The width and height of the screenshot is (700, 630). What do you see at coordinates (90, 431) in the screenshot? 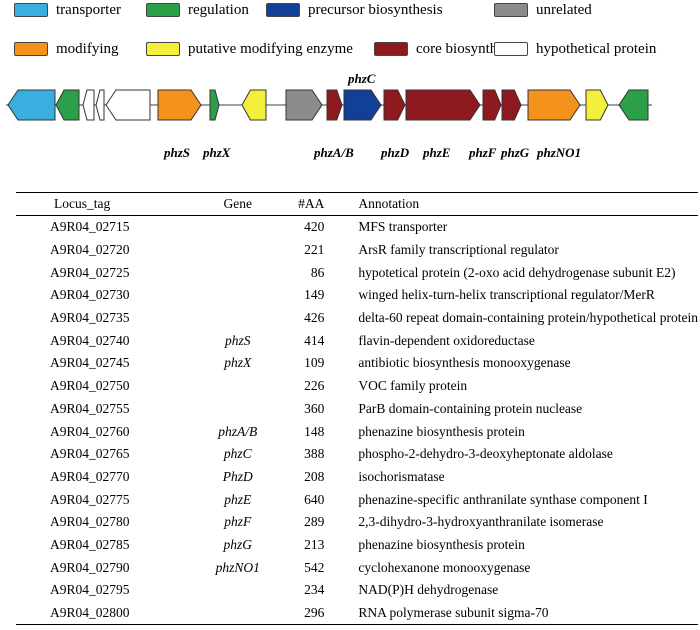
I see `locus-tag-cell: A9R04_02760` at bounding box center [90, 431].